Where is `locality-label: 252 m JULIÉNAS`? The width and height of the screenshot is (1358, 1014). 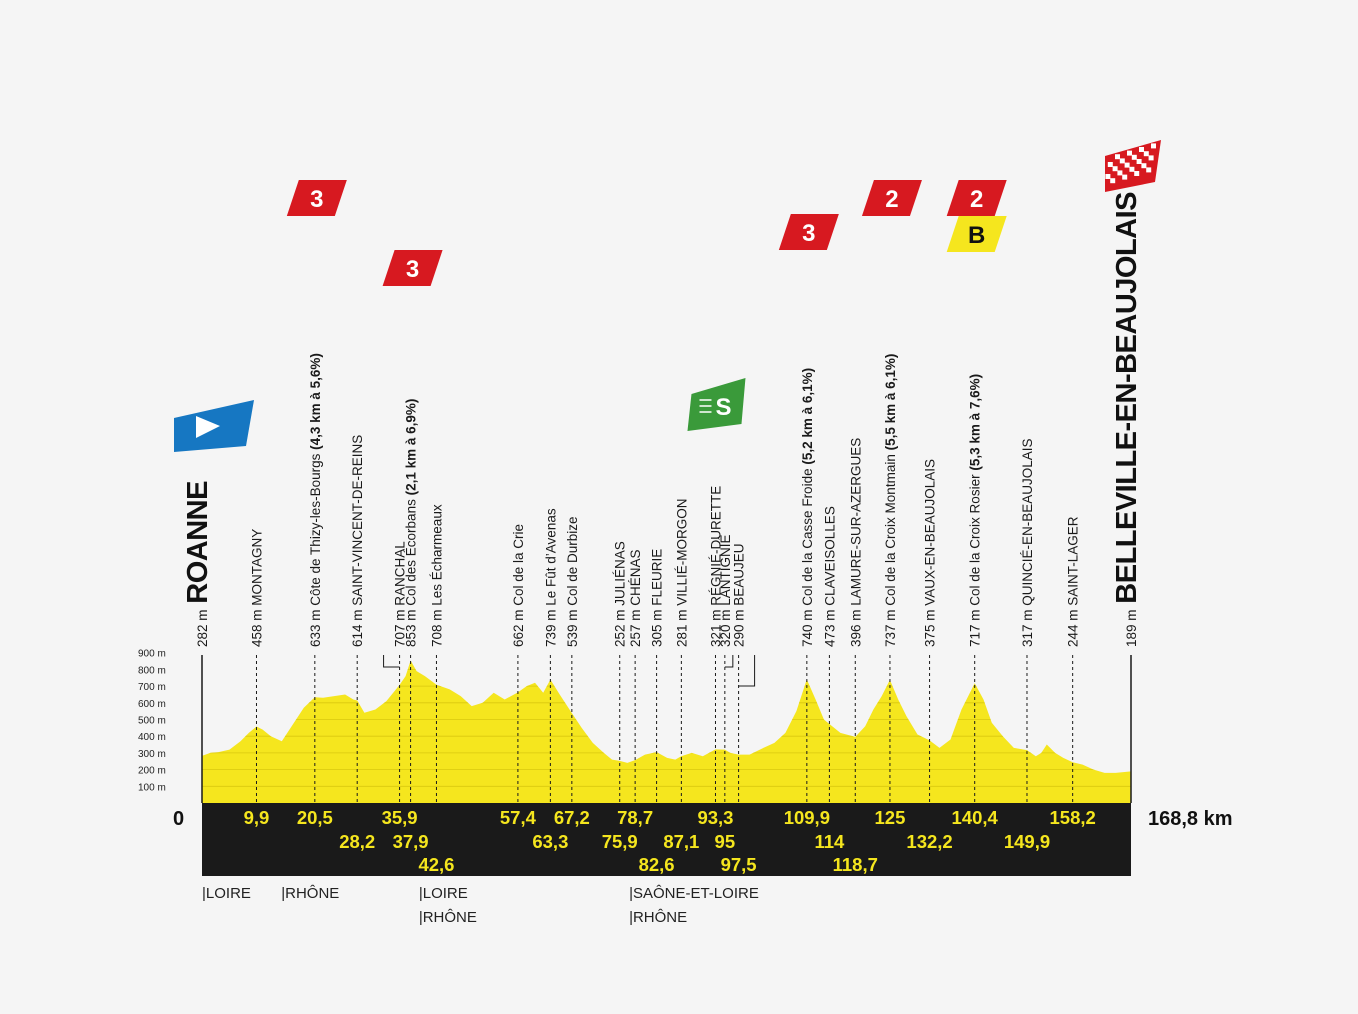
locality-label: 252 m JULIÉNAS is located at coordinates (620, 594).